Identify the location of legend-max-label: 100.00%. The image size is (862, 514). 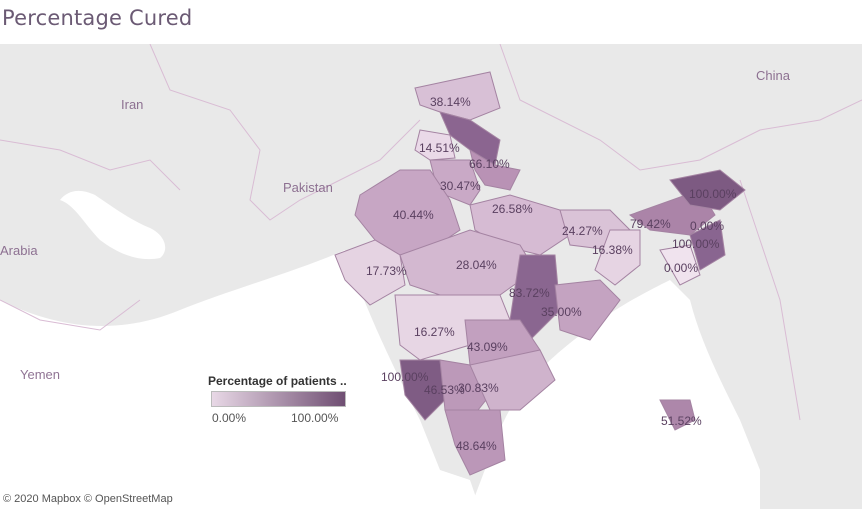
(315, 418).